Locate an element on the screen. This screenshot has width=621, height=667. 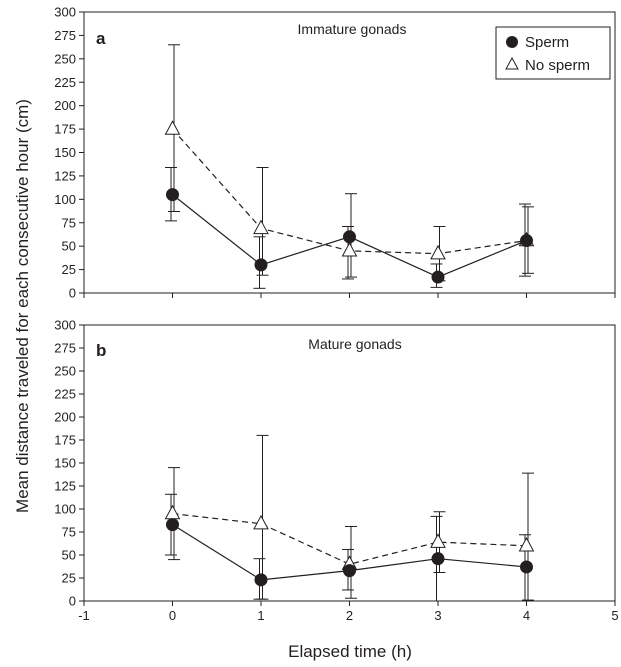
panel-b-y-tick-label: 275 is located at coordinates (65, 348).